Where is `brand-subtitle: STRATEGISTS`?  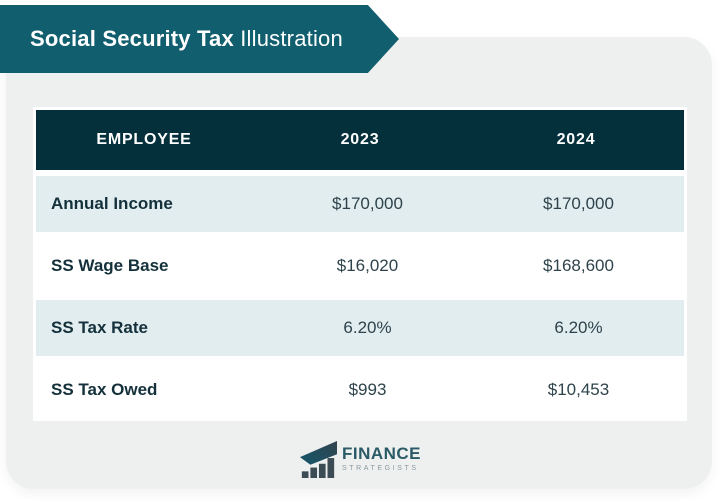
brand-subtitle: STRATEGISTS is located at coordinates (380, 468).